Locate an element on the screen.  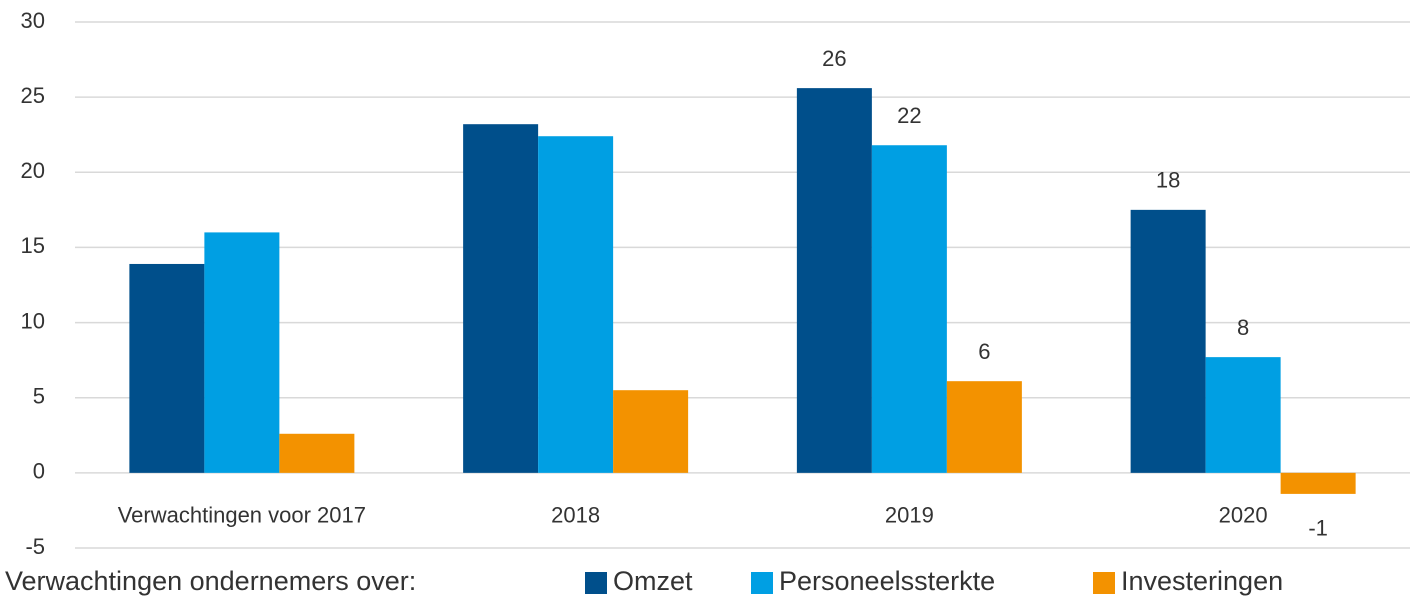
data-label: 8 is located at coordinates (1243, 327).